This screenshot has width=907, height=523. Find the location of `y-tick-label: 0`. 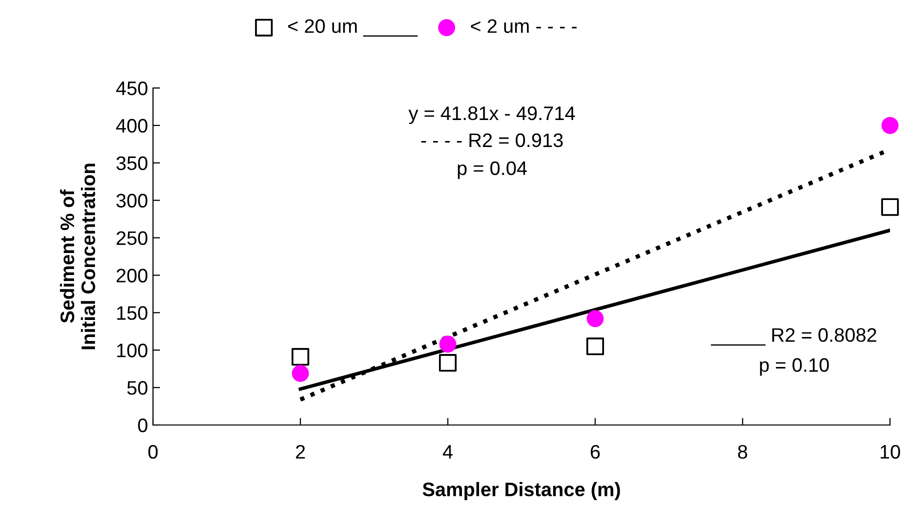

y-tick-label: 0 is located at coordinates (143, 425).